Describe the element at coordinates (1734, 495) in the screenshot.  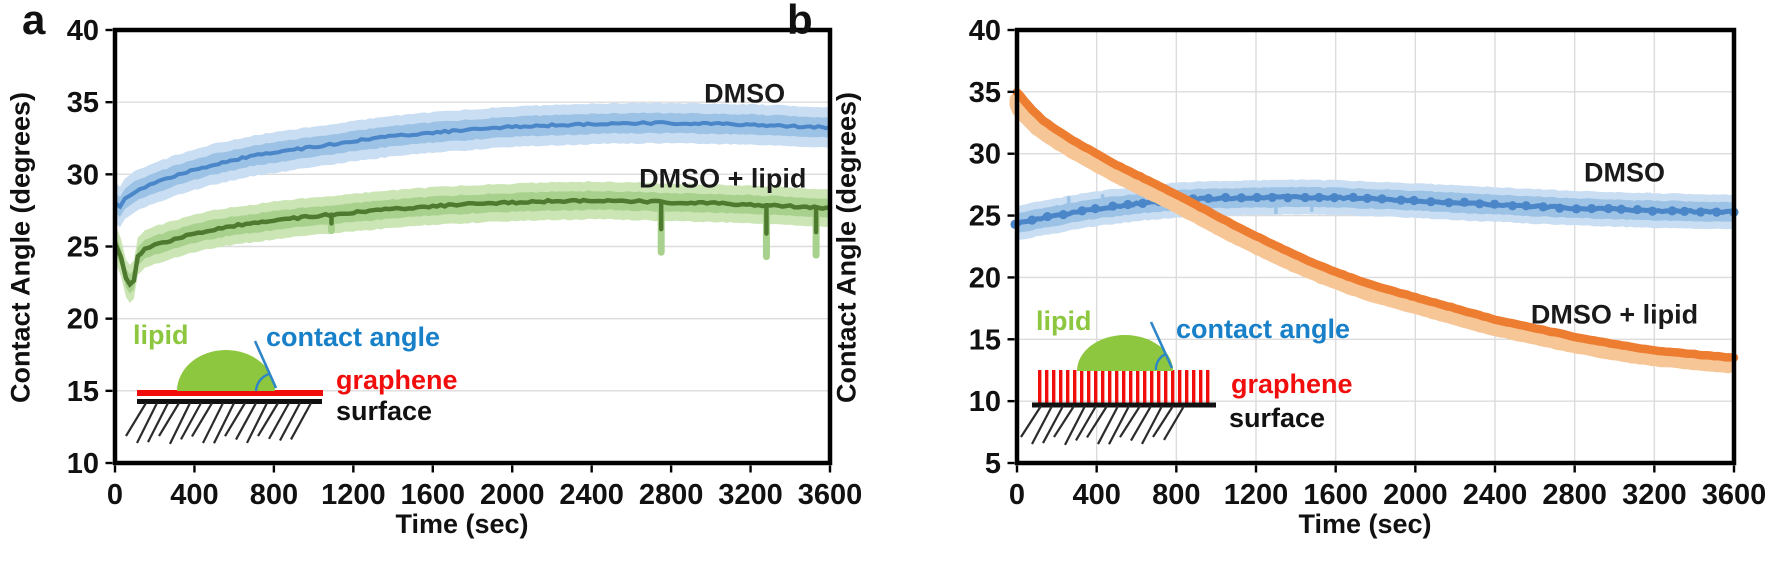
I see `x-tick-label: 3600` at that location.